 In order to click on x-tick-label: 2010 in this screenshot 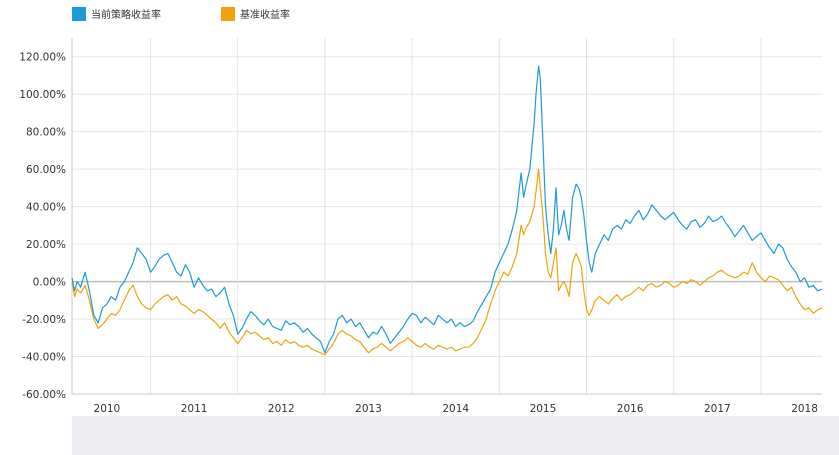, I will do `click(107, 409)`.